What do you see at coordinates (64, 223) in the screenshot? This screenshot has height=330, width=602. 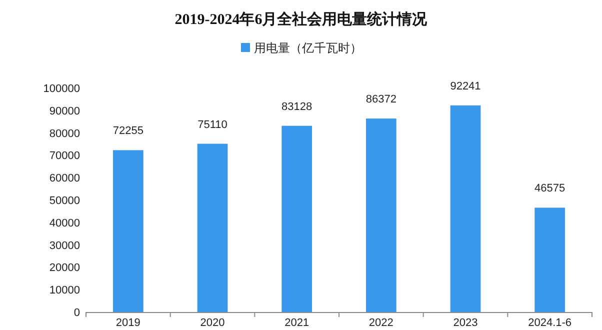 I see `y-tick-label: 40000` at bounding box center [64, 223].